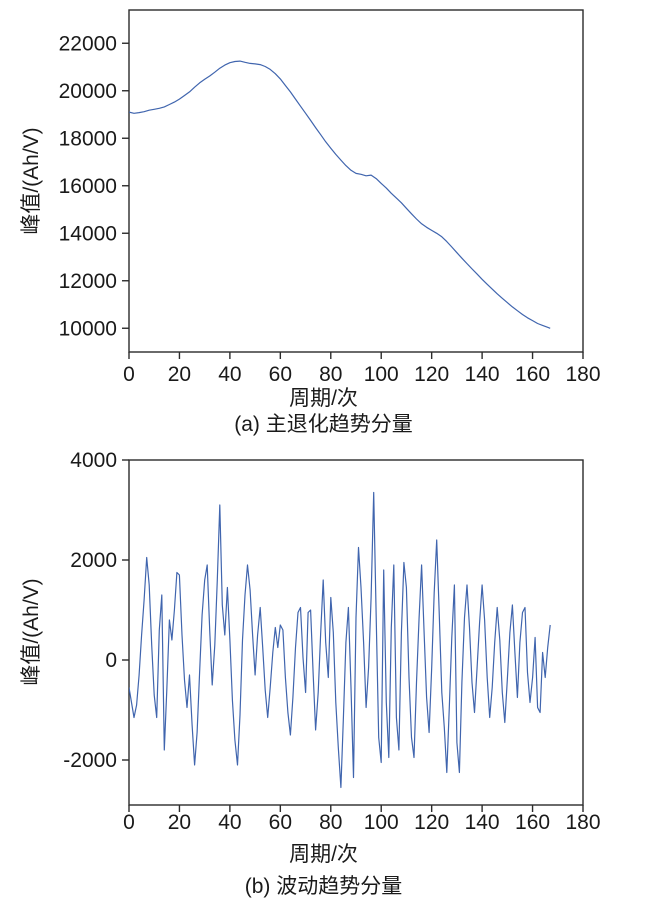 Image resolution: width=647 pixels, height=909 pixels. I want to click on y-tick-label: 22000, so click(88, 43).